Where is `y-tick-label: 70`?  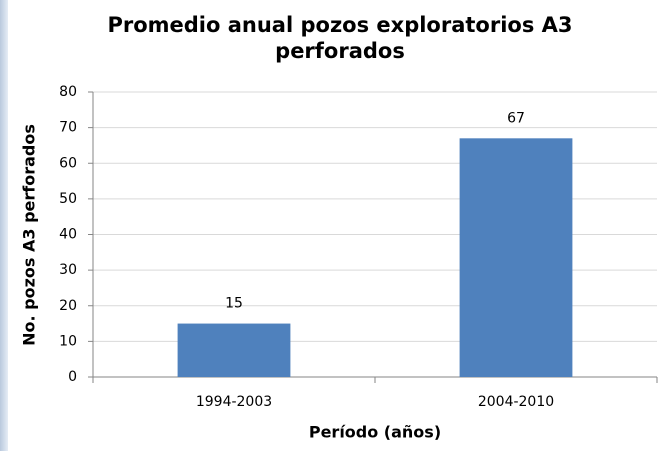 y-tick-label: 70 is located at coordinates (68, 128).